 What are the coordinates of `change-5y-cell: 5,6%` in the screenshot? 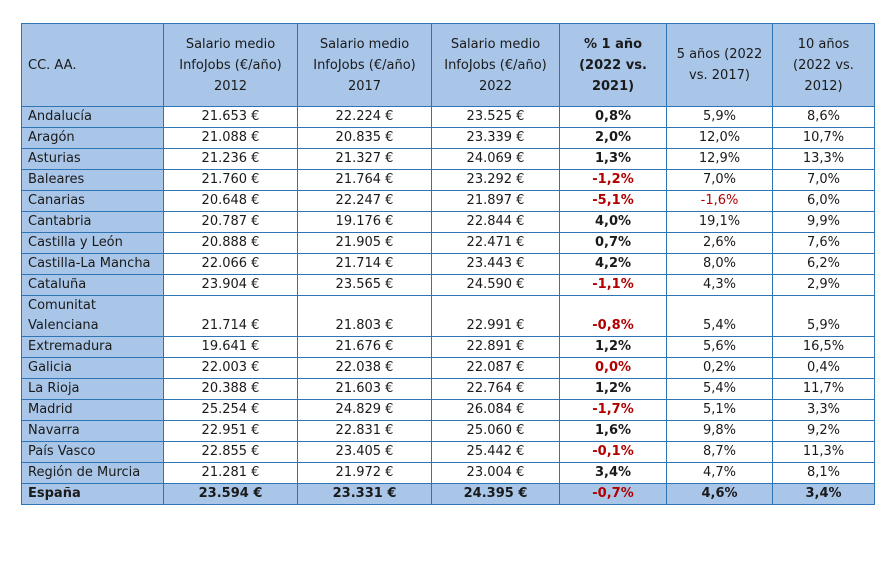 It's located at (719, 347).